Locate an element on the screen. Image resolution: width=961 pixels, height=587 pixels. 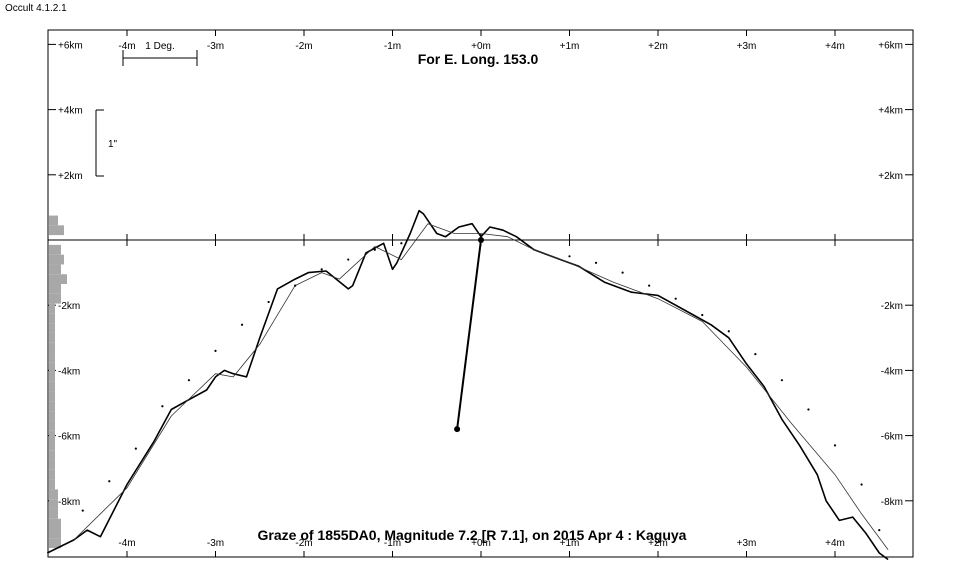
limb-contact-point is located at coordinates (481, 240).